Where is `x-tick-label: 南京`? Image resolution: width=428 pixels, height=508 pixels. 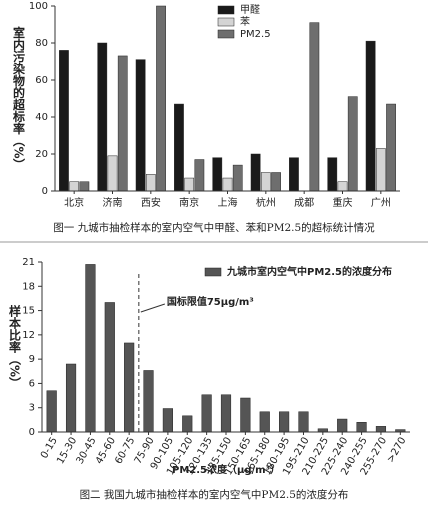
x-tick-label: 南京 is located at coordinates (189, 202).